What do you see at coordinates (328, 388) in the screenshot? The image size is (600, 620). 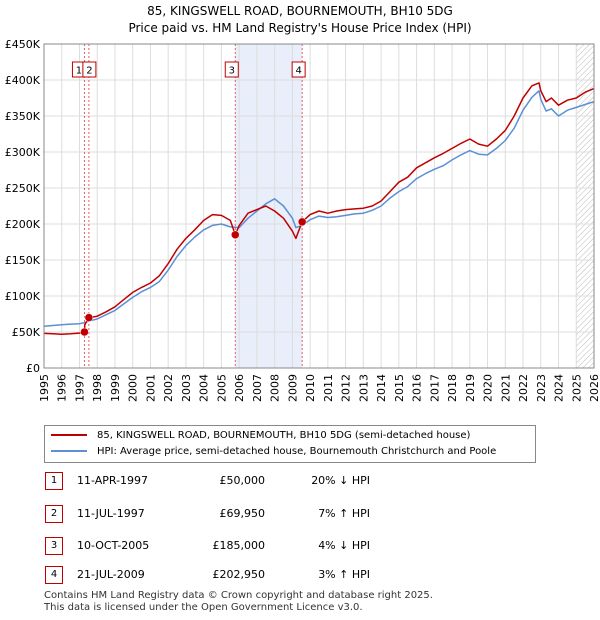 I see `x-tick-label: 2011` at bounding box center [328, 388].